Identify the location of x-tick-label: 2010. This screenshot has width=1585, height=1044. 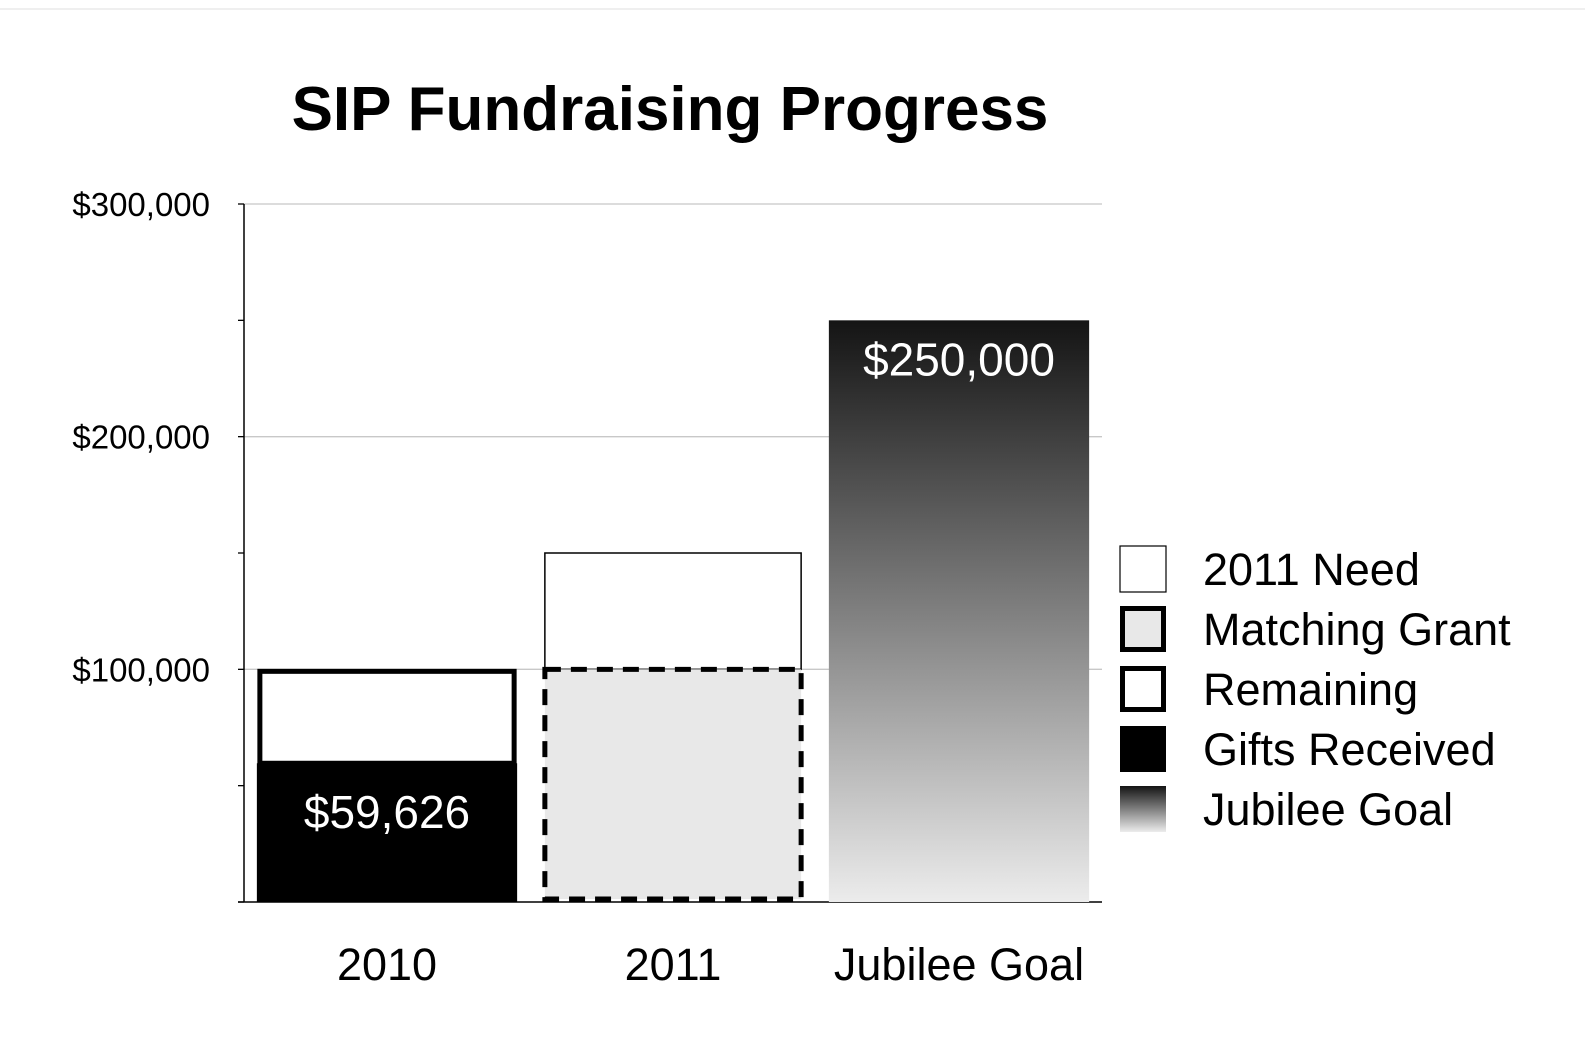
(387, 964).